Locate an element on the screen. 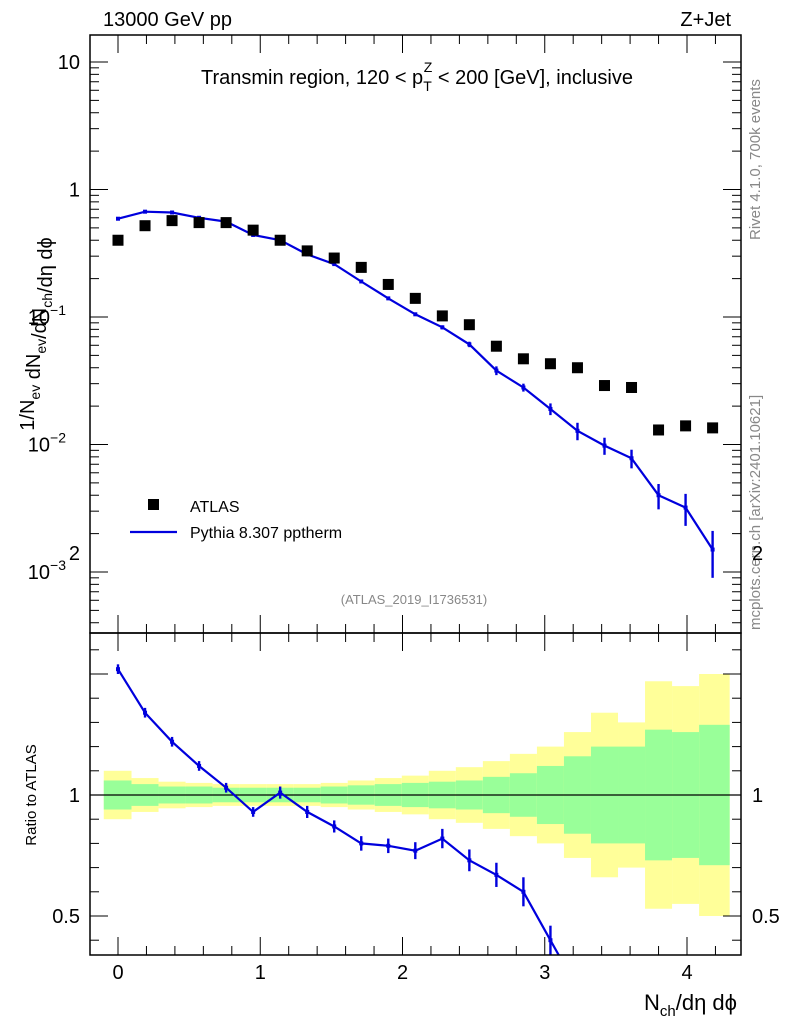 The height and width of the screenshot is (1024, 786). ratio-ytick-label: 1 is located at coordinates (74, 796).